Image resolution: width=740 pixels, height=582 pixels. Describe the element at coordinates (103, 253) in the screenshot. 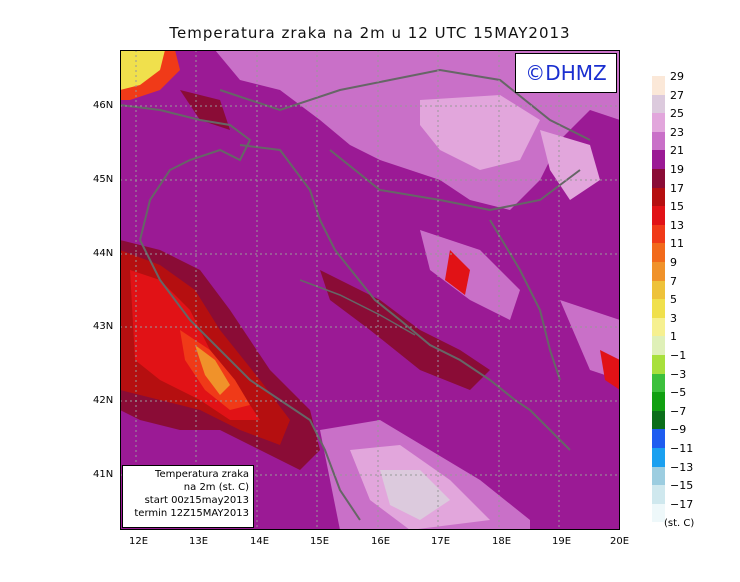

I see `lat-label: 44N` at that location.